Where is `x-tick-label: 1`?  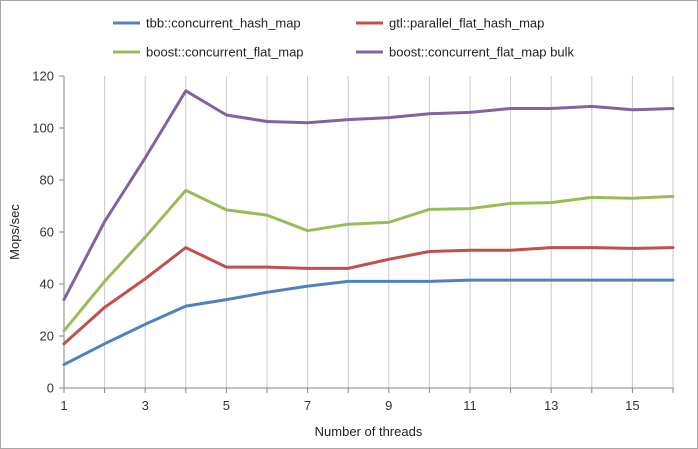 x-tick-label: 1 is located at coordinates (63, 405).